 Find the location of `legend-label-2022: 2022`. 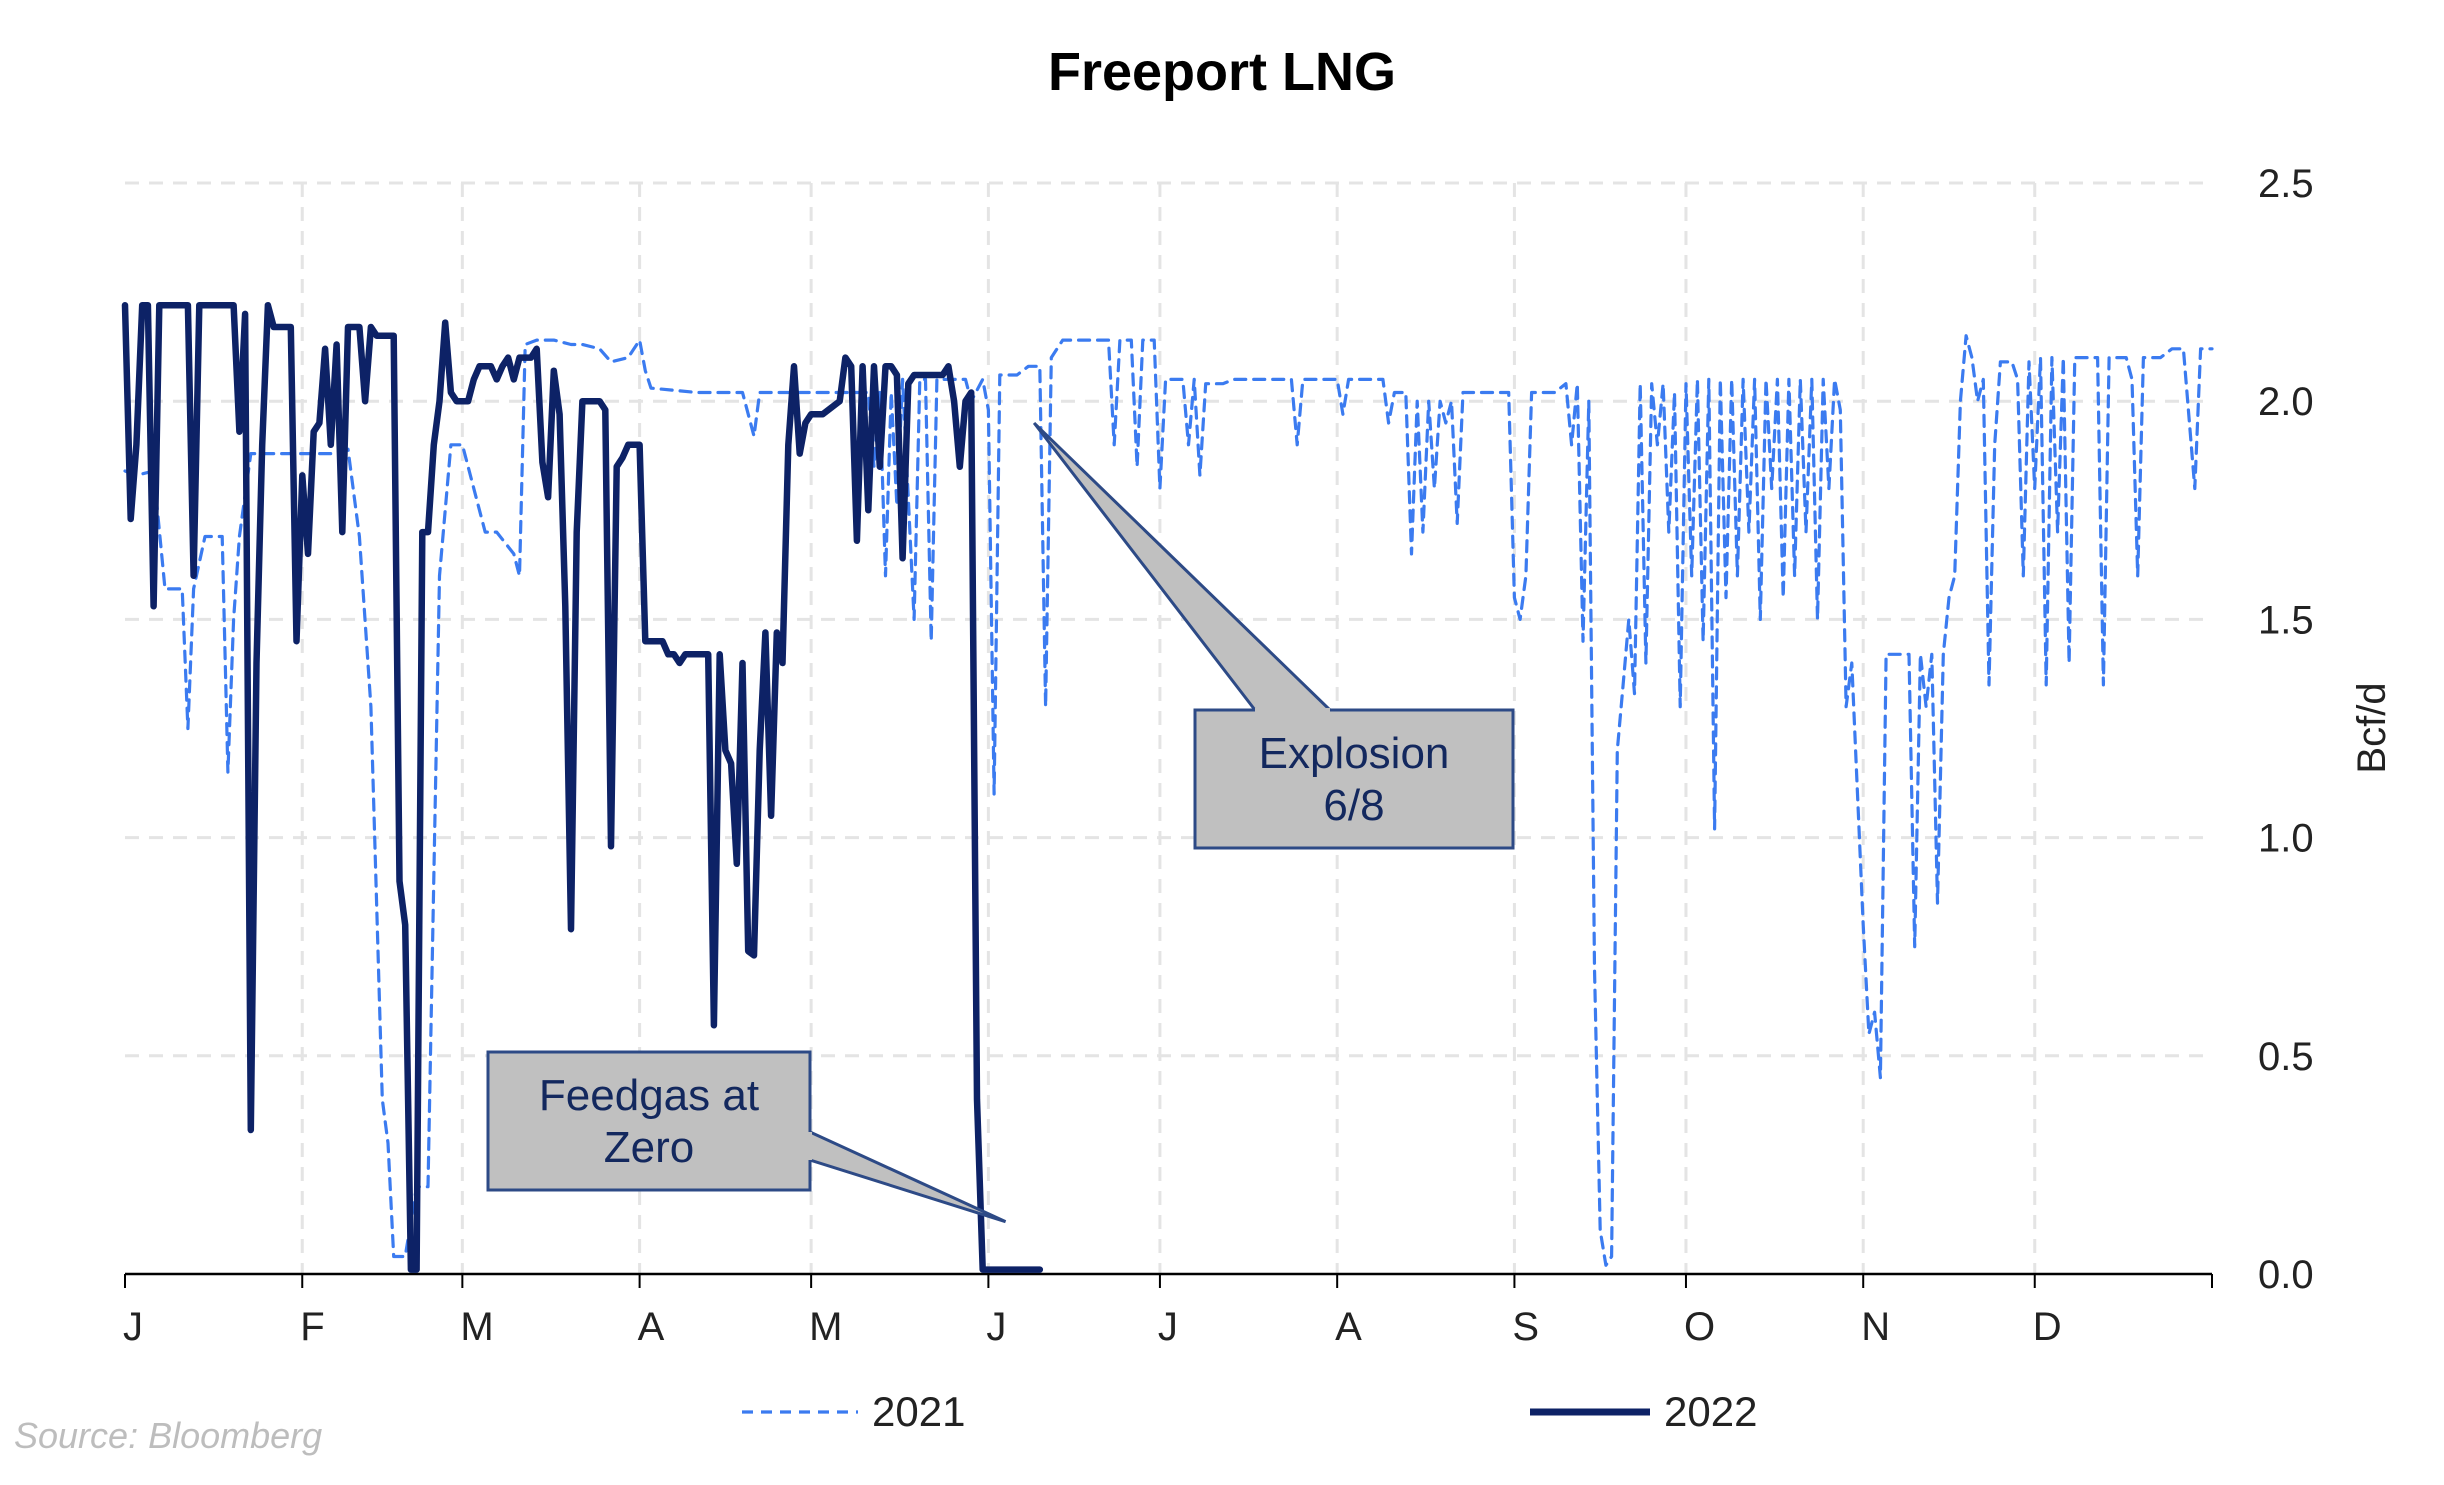

legend-label-2022: 2022 is located at coordinates (1710, 1411).